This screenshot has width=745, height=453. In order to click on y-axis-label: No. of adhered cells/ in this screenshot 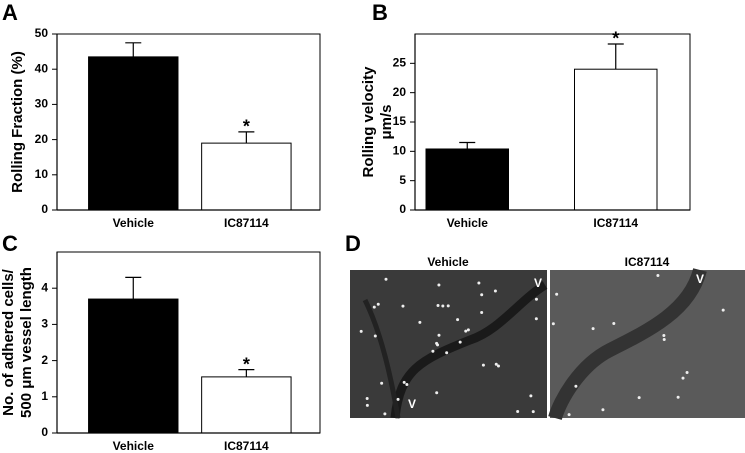, I will do `click(8, 342)`.